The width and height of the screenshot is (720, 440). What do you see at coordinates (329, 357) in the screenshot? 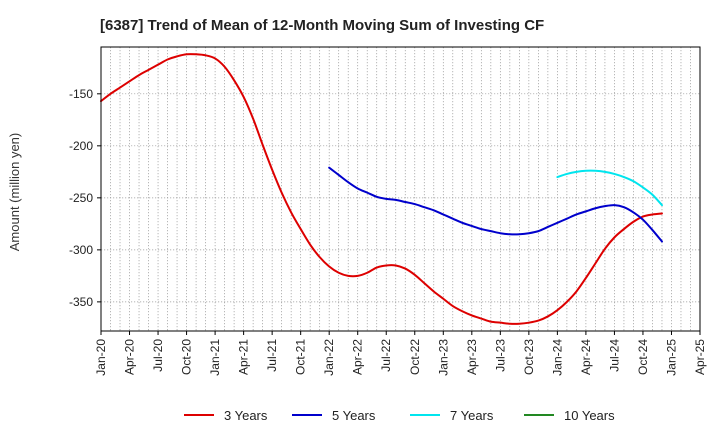
I see `x-tick-label: Jan-22` at bounding box center [329, 357].